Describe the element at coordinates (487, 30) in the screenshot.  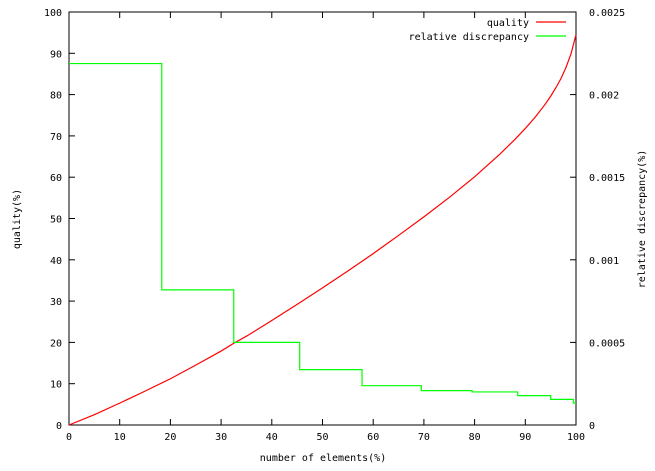
I see `legend: quality relative discrepancy` at that location.